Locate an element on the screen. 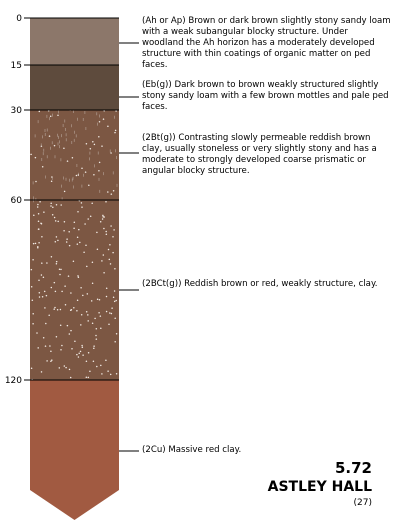 This screenshot has height=530, width=400. depth-label-60: 60 is located at coordinates (16, 201).